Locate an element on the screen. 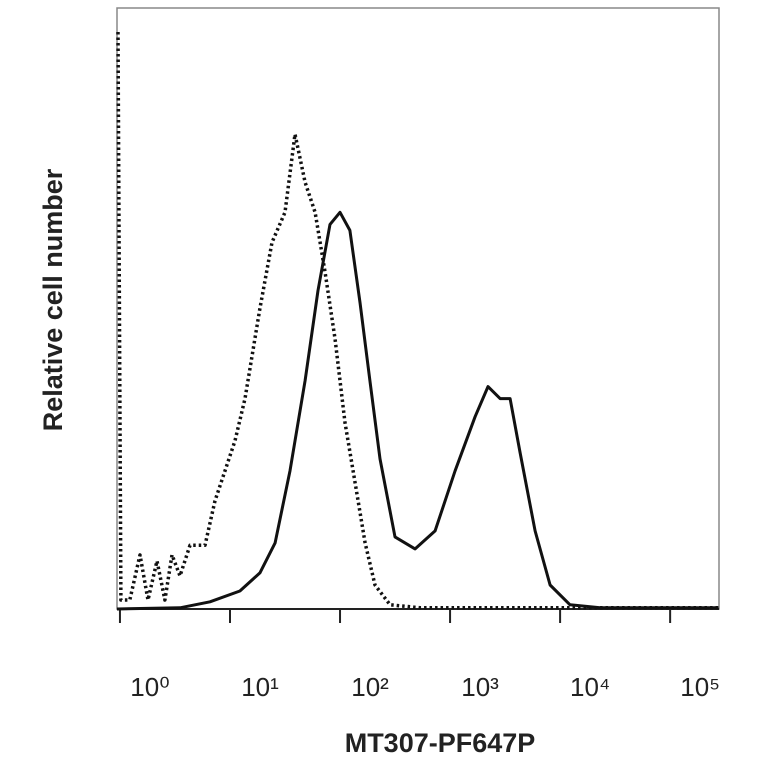 The image size is (764, 764). x-tick-label: 10² is located at coordinates (370, 687).